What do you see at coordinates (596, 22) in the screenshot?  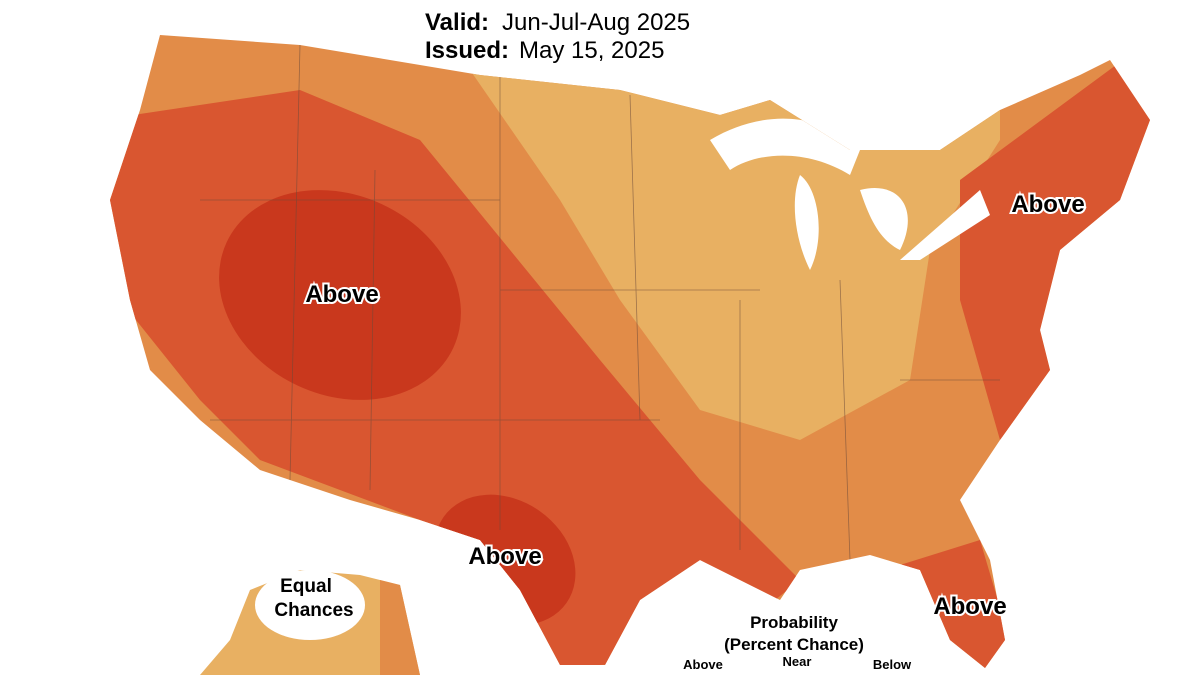 I see `valid-period: Jun-Jul-Aug 2025` at bounding box center [596, 22].